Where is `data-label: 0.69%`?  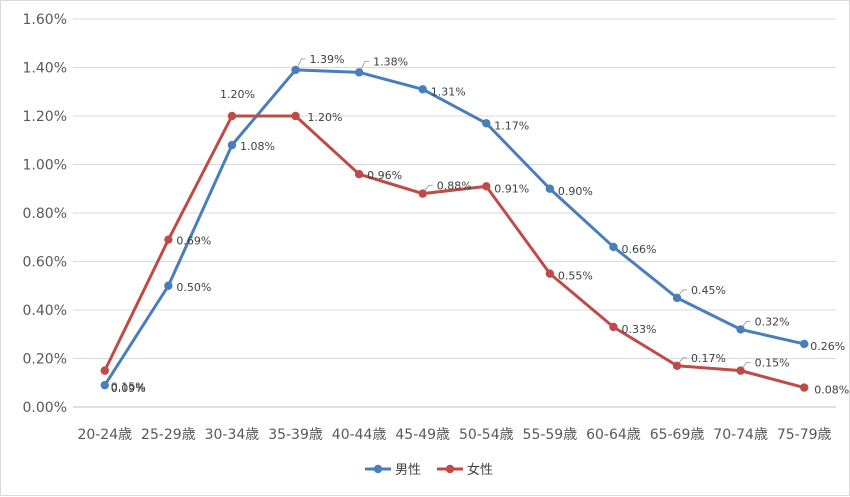 data-label: 0.69% is located at coordinates (193, 241).